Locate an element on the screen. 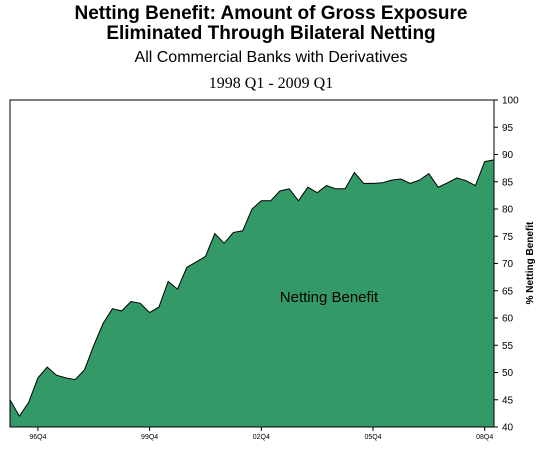 Image resolution: width=542 pixels, height=453 pixels. y-tick-label: 100 is located at coordinates (510, 101).